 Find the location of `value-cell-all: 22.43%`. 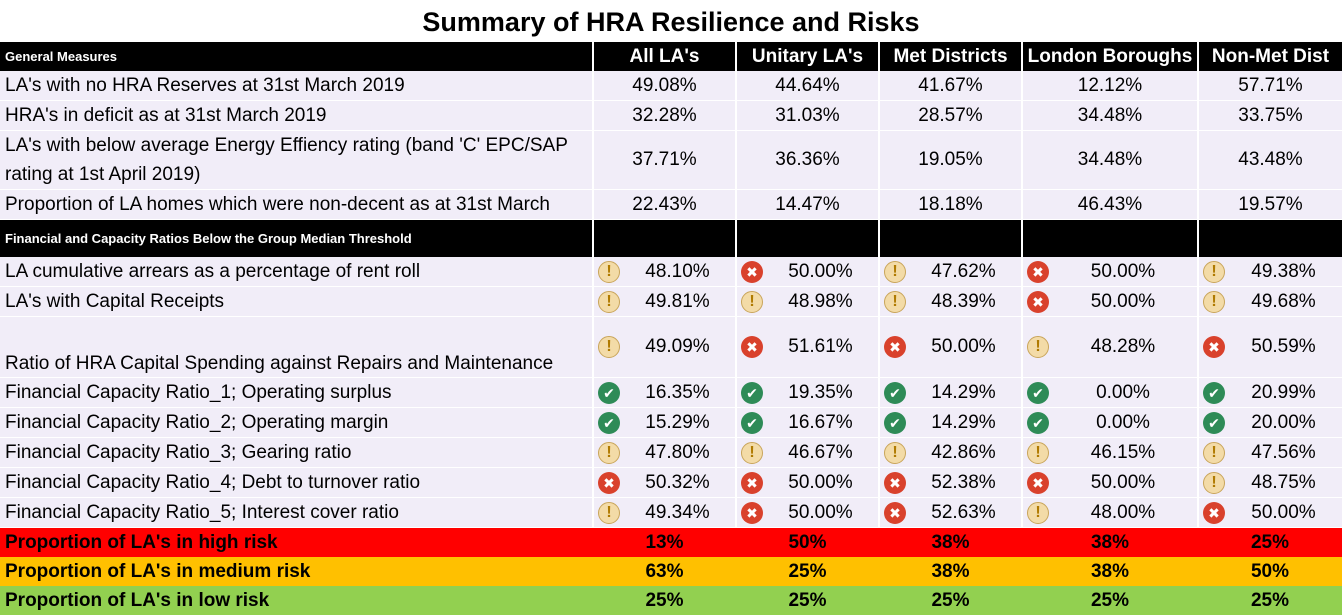

value-cell-all: 22.43% is located at coordinates (664, 204).